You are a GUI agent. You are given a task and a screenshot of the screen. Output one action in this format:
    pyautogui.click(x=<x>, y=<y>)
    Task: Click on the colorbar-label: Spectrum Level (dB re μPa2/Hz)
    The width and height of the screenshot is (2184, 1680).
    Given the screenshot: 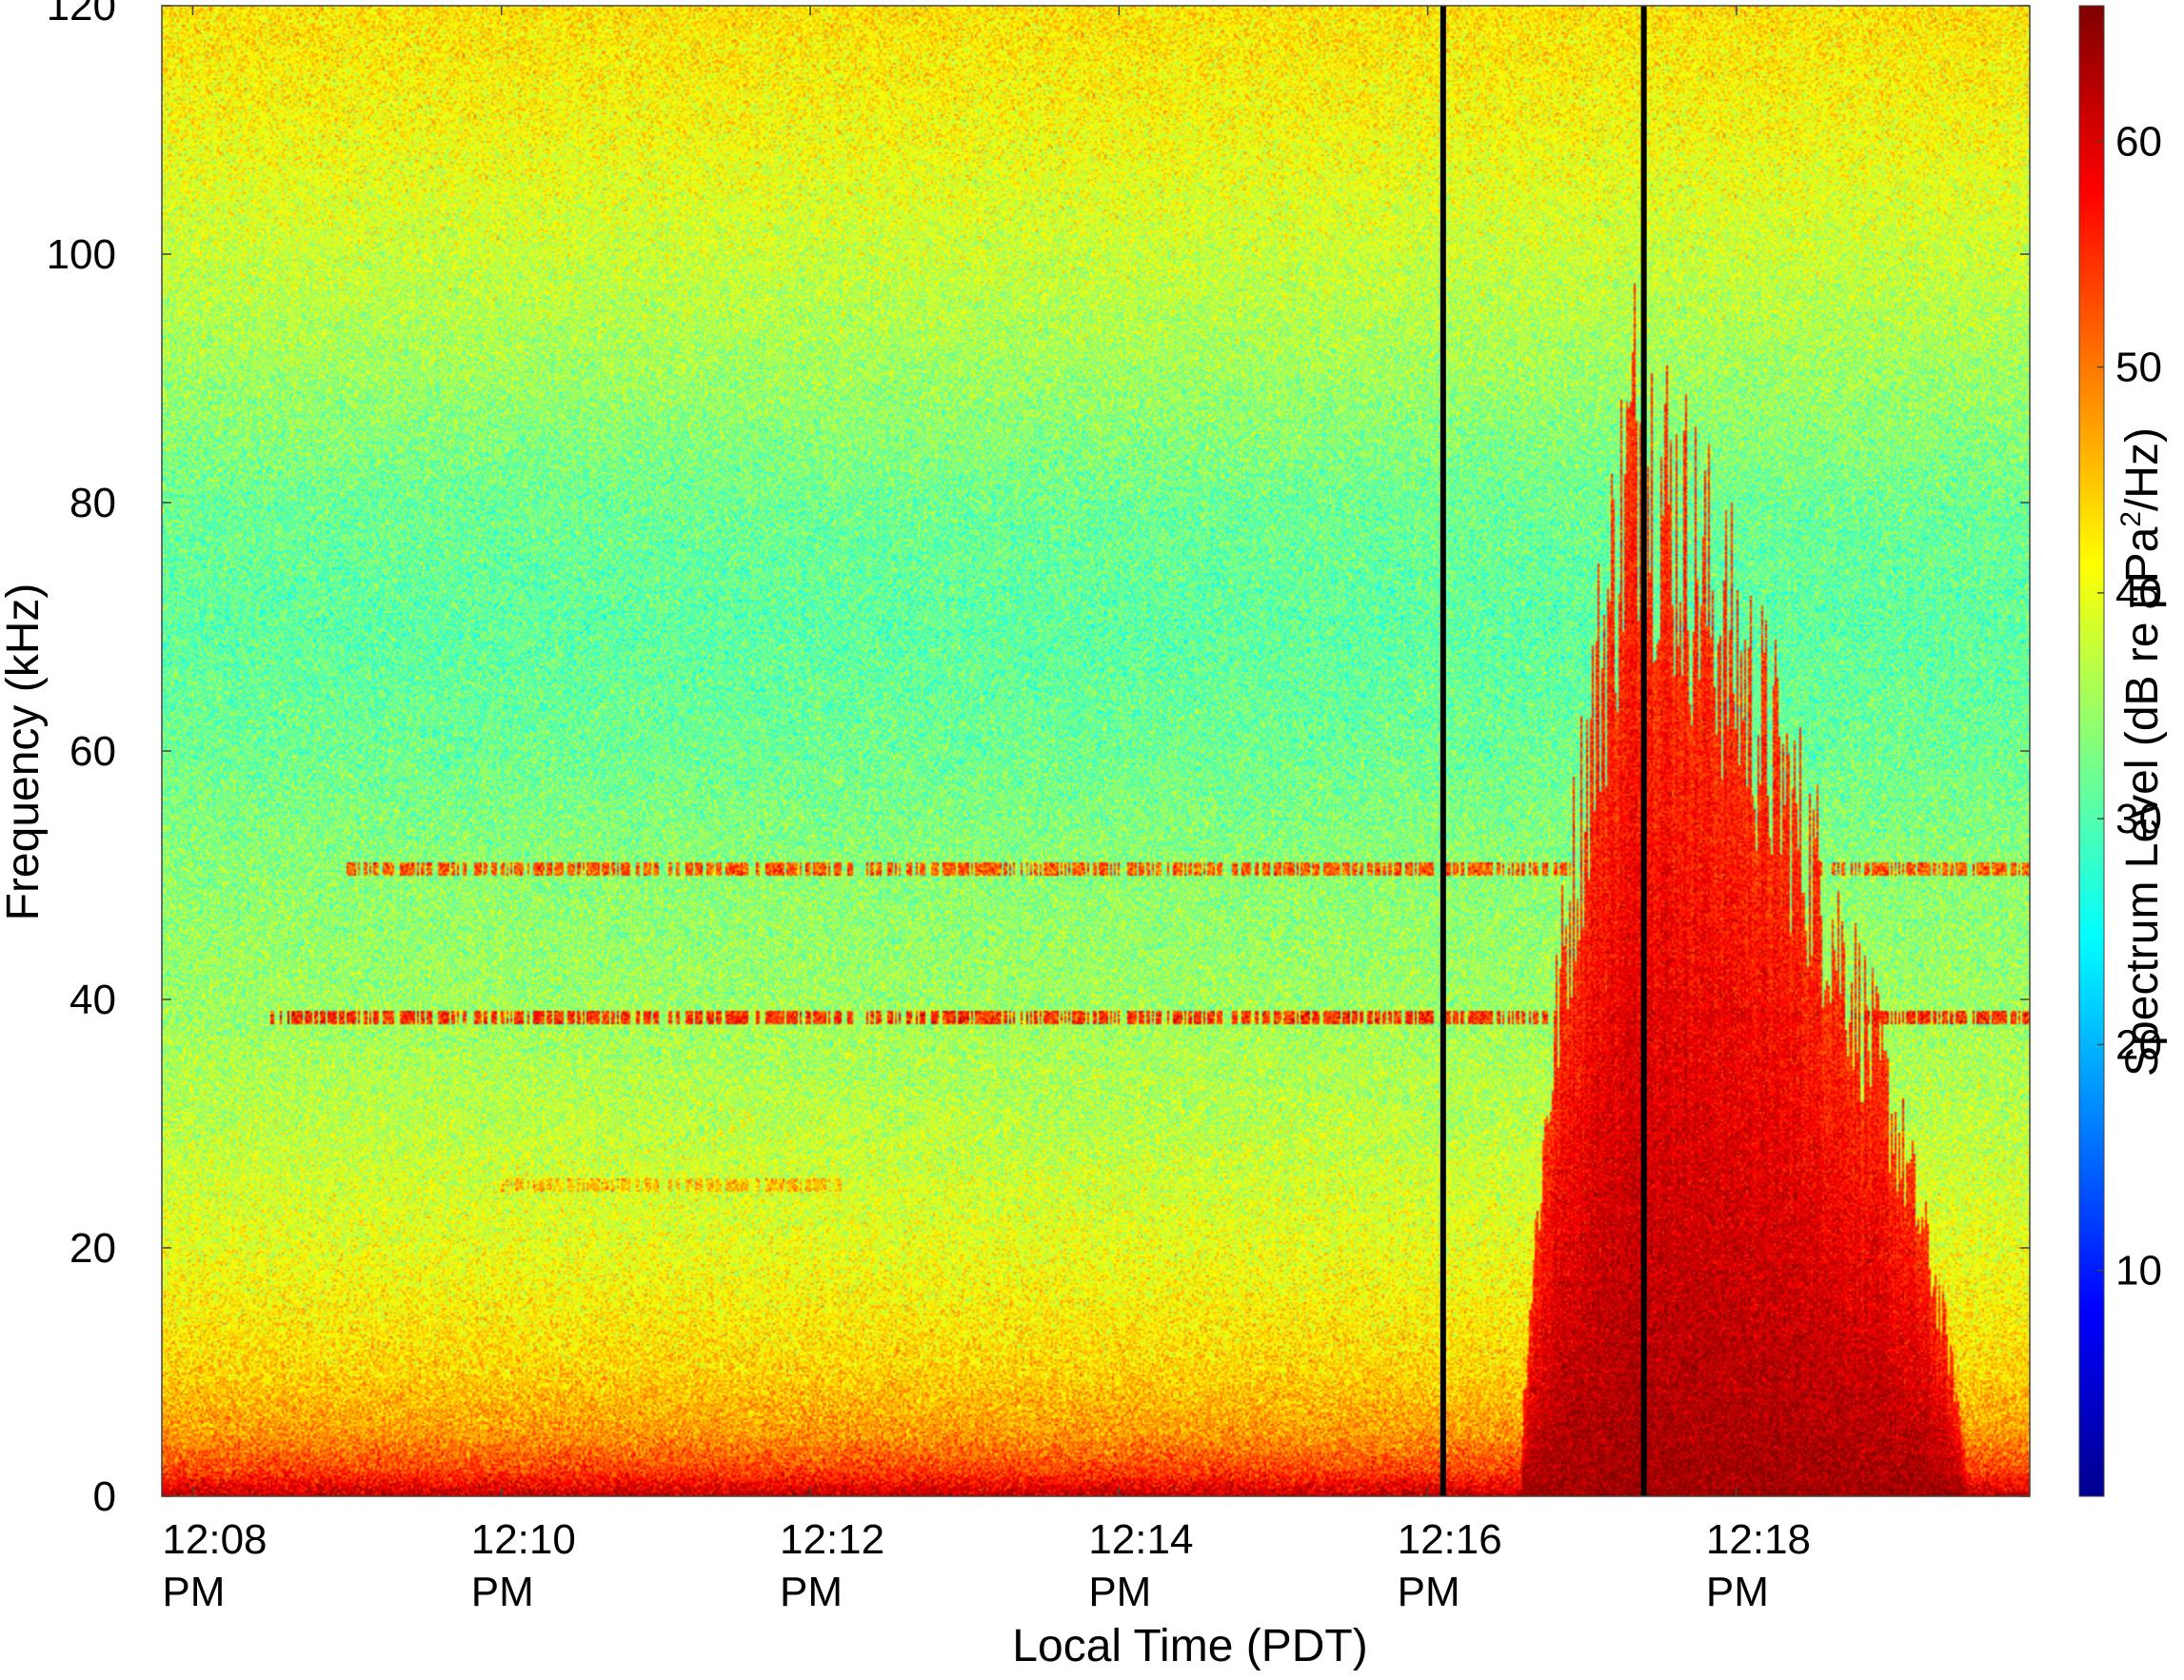 What is the action you would take?
    pyautogui.click(x=2141, y=752)
    